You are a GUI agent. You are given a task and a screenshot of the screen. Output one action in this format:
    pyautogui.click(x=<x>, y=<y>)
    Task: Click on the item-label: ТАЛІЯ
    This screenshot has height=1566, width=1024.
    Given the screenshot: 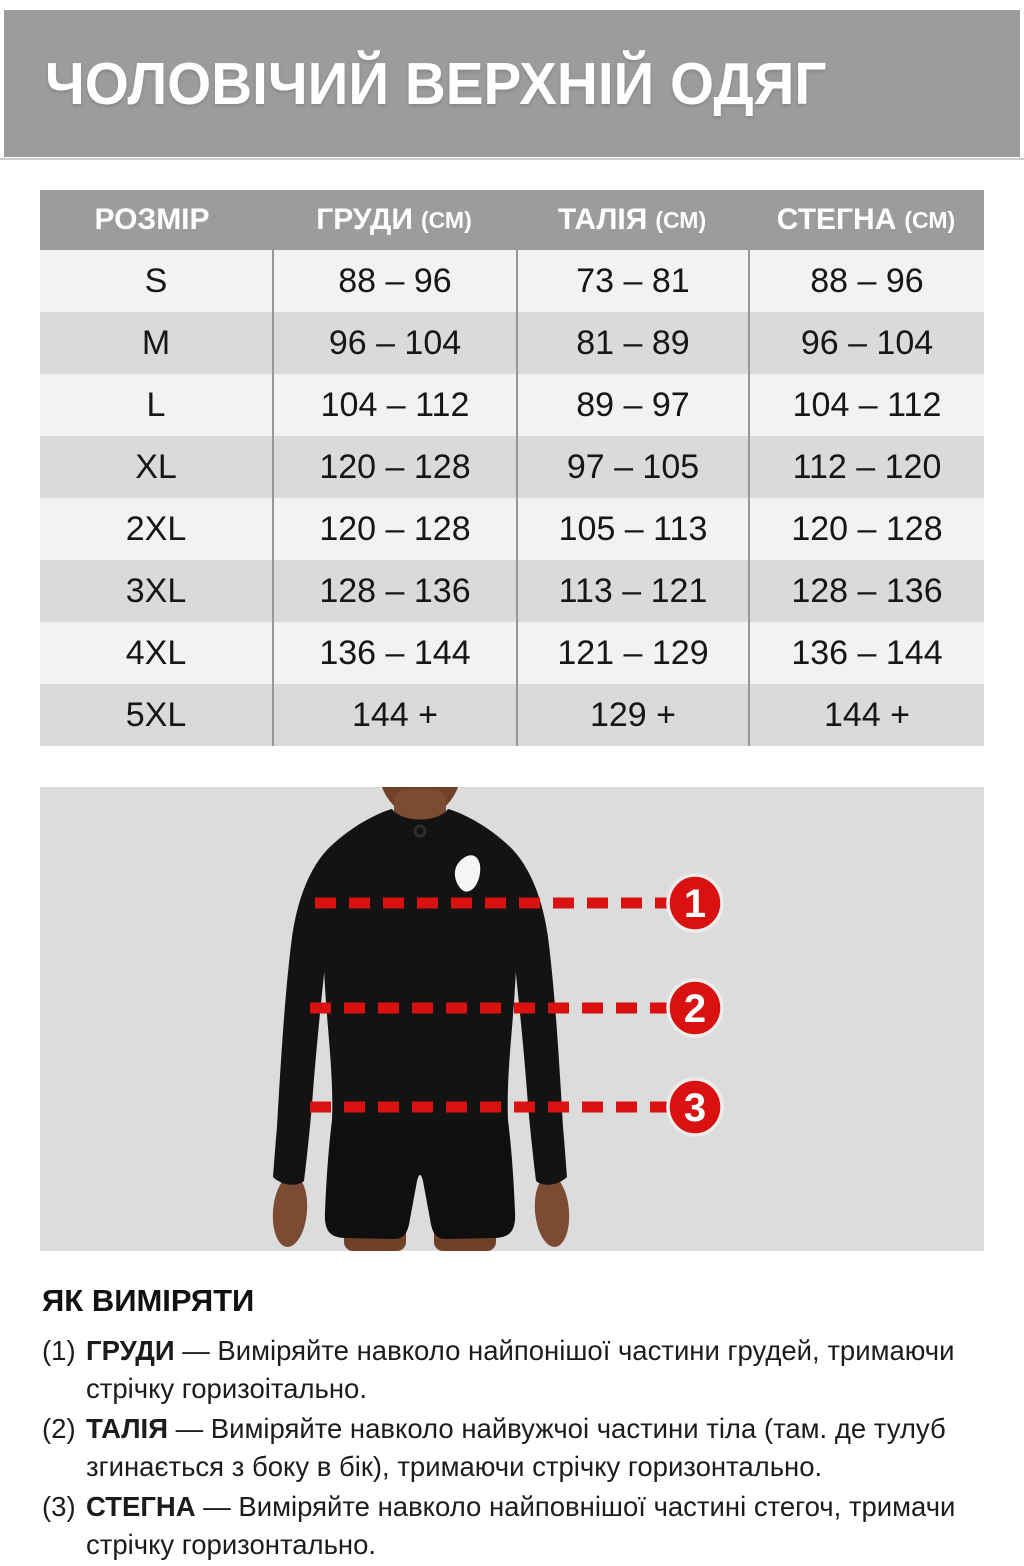 What is the action you would take?
    pyautogui.click(x=127, y=1428)
    